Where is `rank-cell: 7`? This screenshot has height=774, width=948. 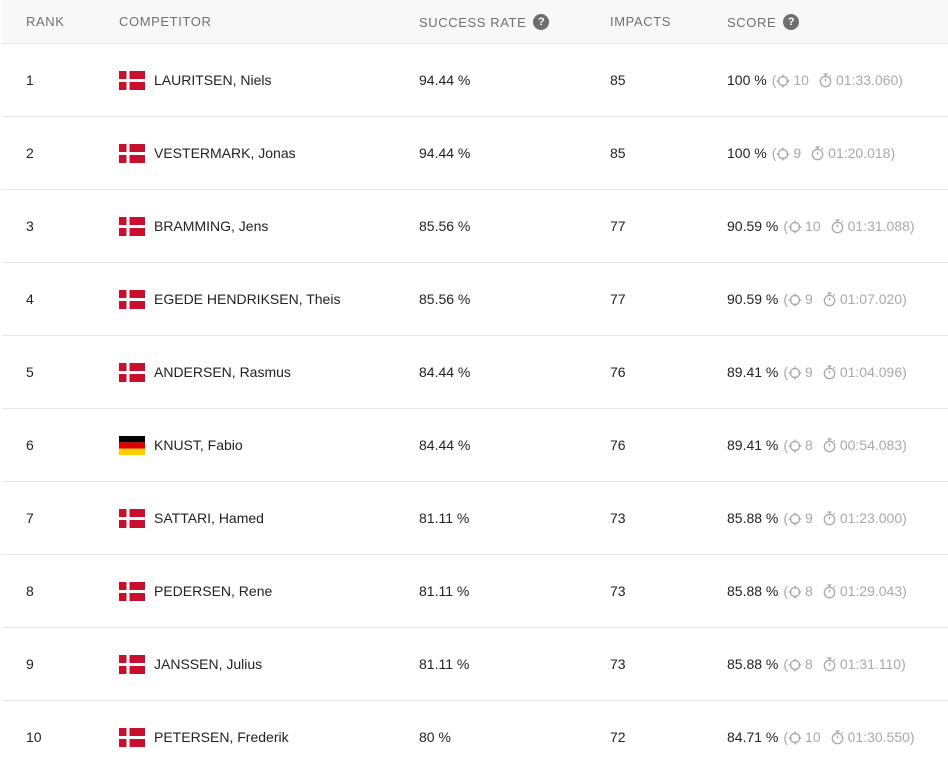
rank-cell: 7 is located at coordinates (30, 518).